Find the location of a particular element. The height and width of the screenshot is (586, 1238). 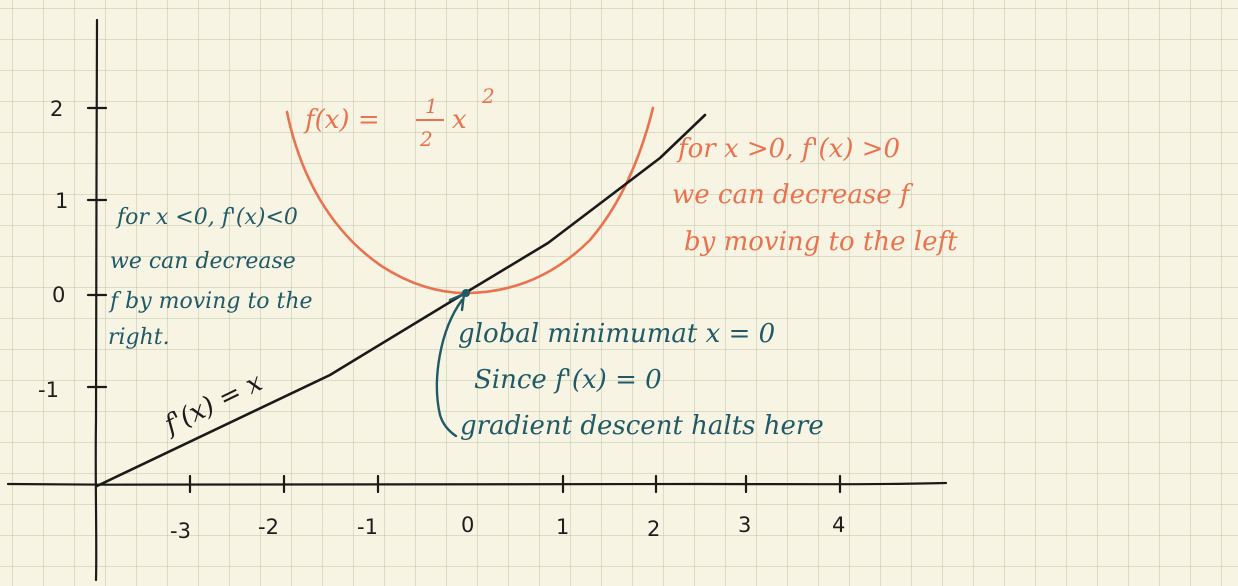

minimum-arrow is located at coordinates (449, 368).